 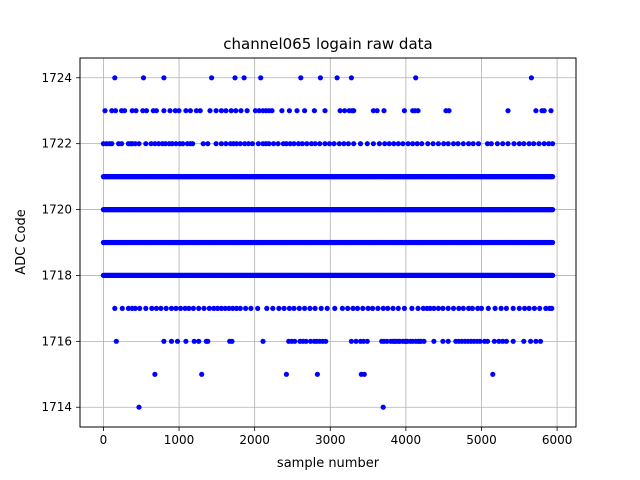 I want to click on y-tick-label: 1714, so click(x=56, y=407).